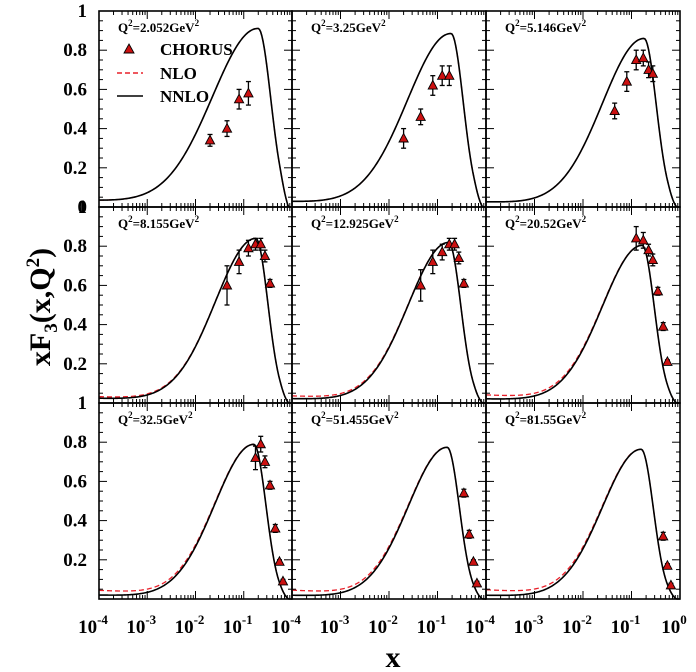 This screenshot has width=696, height=672. I want to click on panel-q2-label: Q2=32.5GeV2, so click(155, 418).